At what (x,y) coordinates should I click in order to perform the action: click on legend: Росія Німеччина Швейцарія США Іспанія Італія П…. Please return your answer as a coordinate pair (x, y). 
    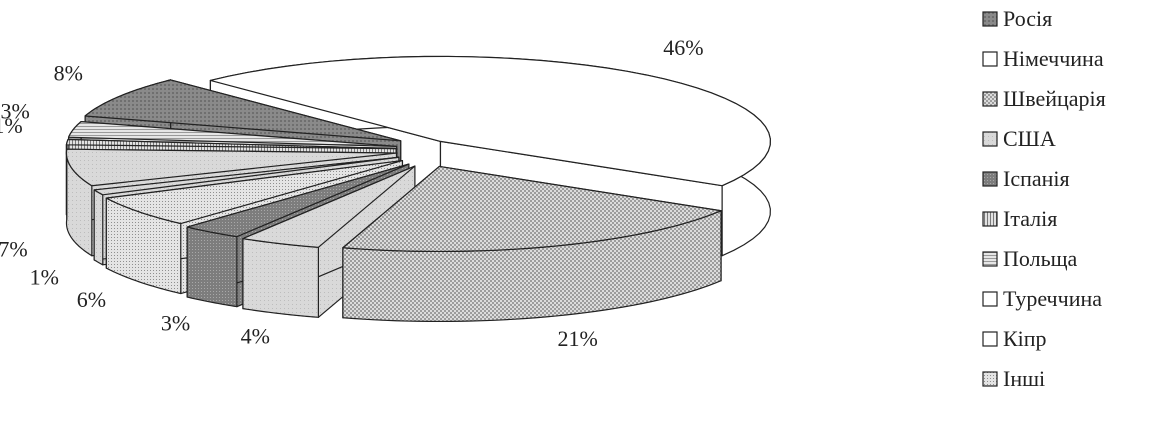
    Looking at the image, I should click on (1044, 198).